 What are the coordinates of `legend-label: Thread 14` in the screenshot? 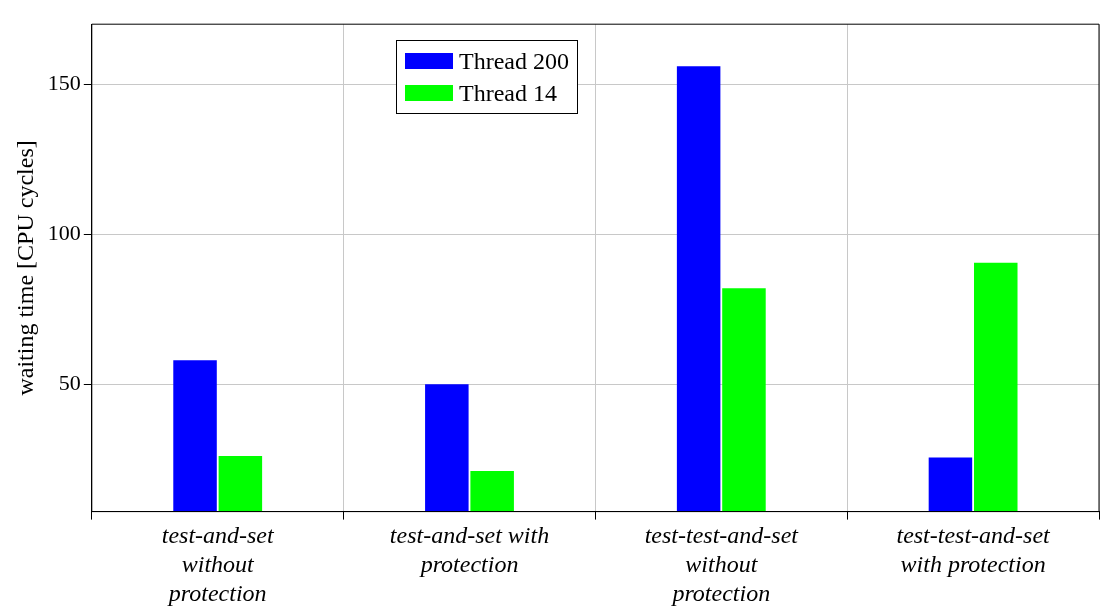 It's located at (508, 93).